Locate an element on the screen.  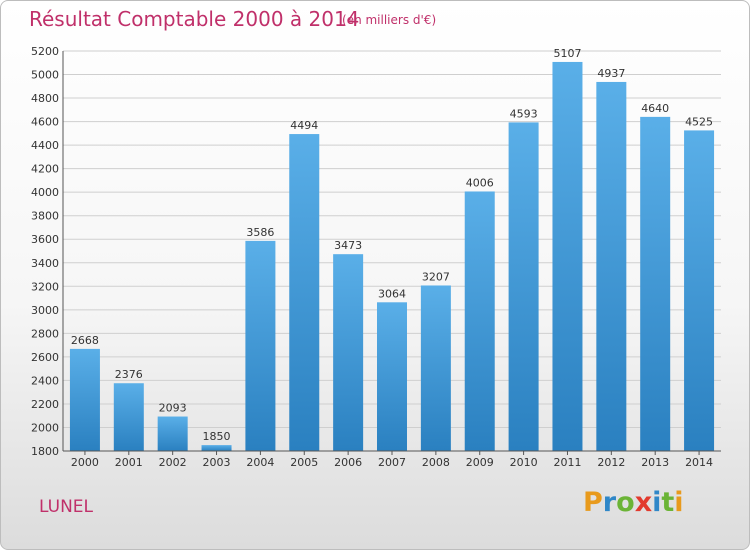
data-label: 2668 is located at coordinates (85, 340).